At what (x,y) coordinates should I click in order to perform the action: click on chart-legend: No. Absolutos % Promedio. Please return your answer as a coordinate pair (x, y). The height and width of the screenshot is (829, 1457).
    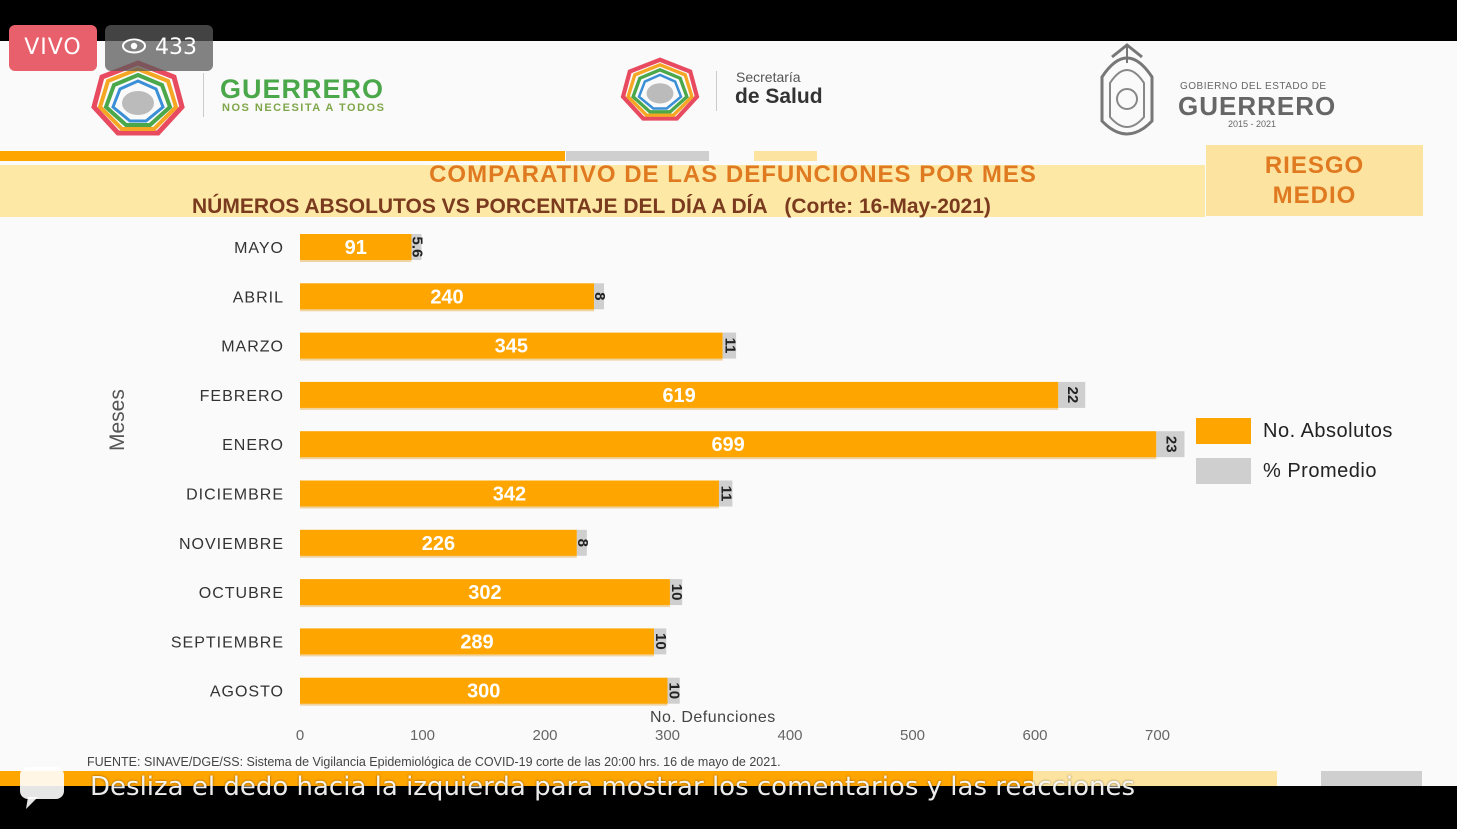
    Looking at the image, I should click on (1294, 451).